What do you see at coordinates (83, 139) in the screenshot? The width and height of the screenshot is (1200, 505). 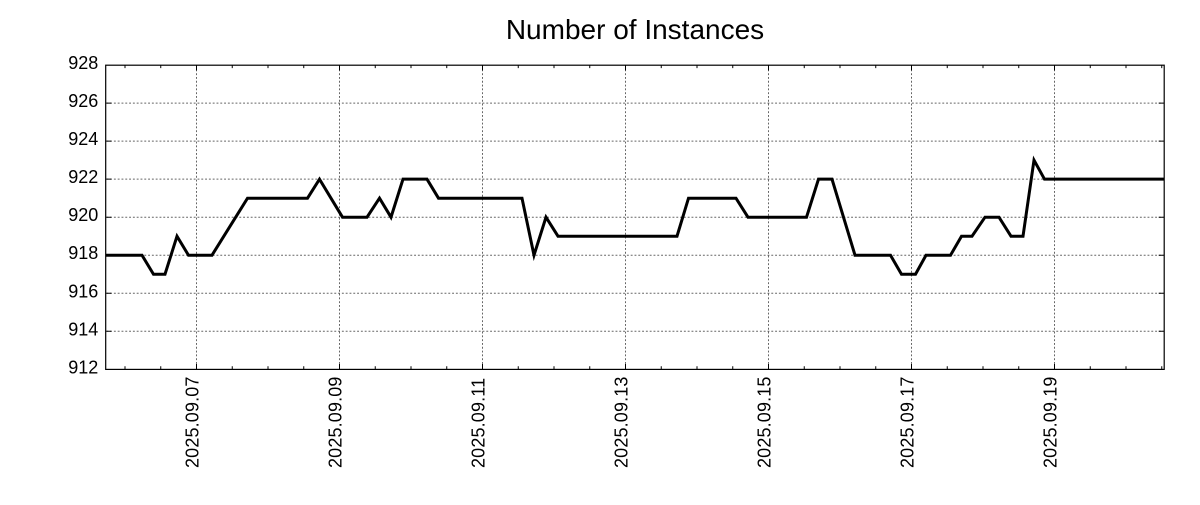 I see `svg-text: 924` at bounding box center [83, 139].